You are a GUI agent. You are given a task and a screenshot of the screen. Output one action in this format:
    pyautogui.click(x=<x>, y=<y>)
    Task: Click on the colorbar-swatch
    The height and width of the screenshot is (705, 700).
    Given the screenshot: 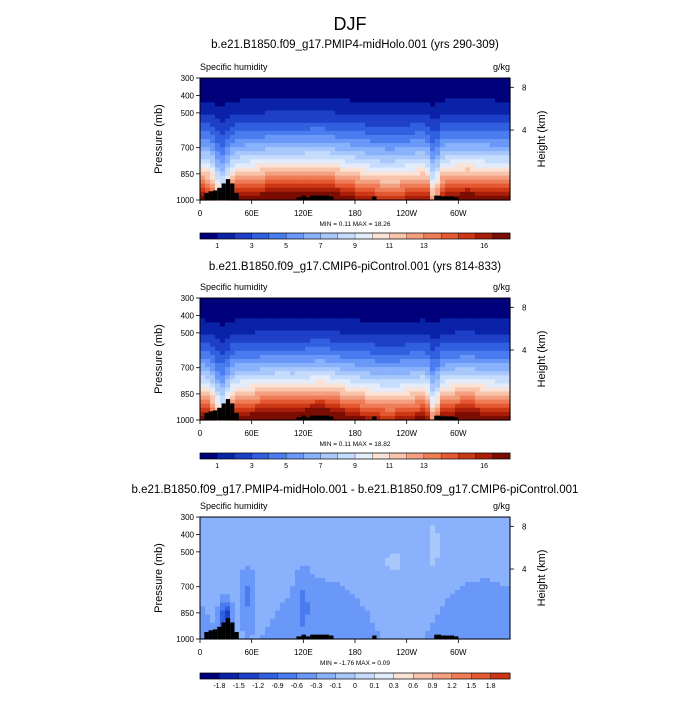 What is the action you would take?
    pyautogui.click(x=226, y=236)
    